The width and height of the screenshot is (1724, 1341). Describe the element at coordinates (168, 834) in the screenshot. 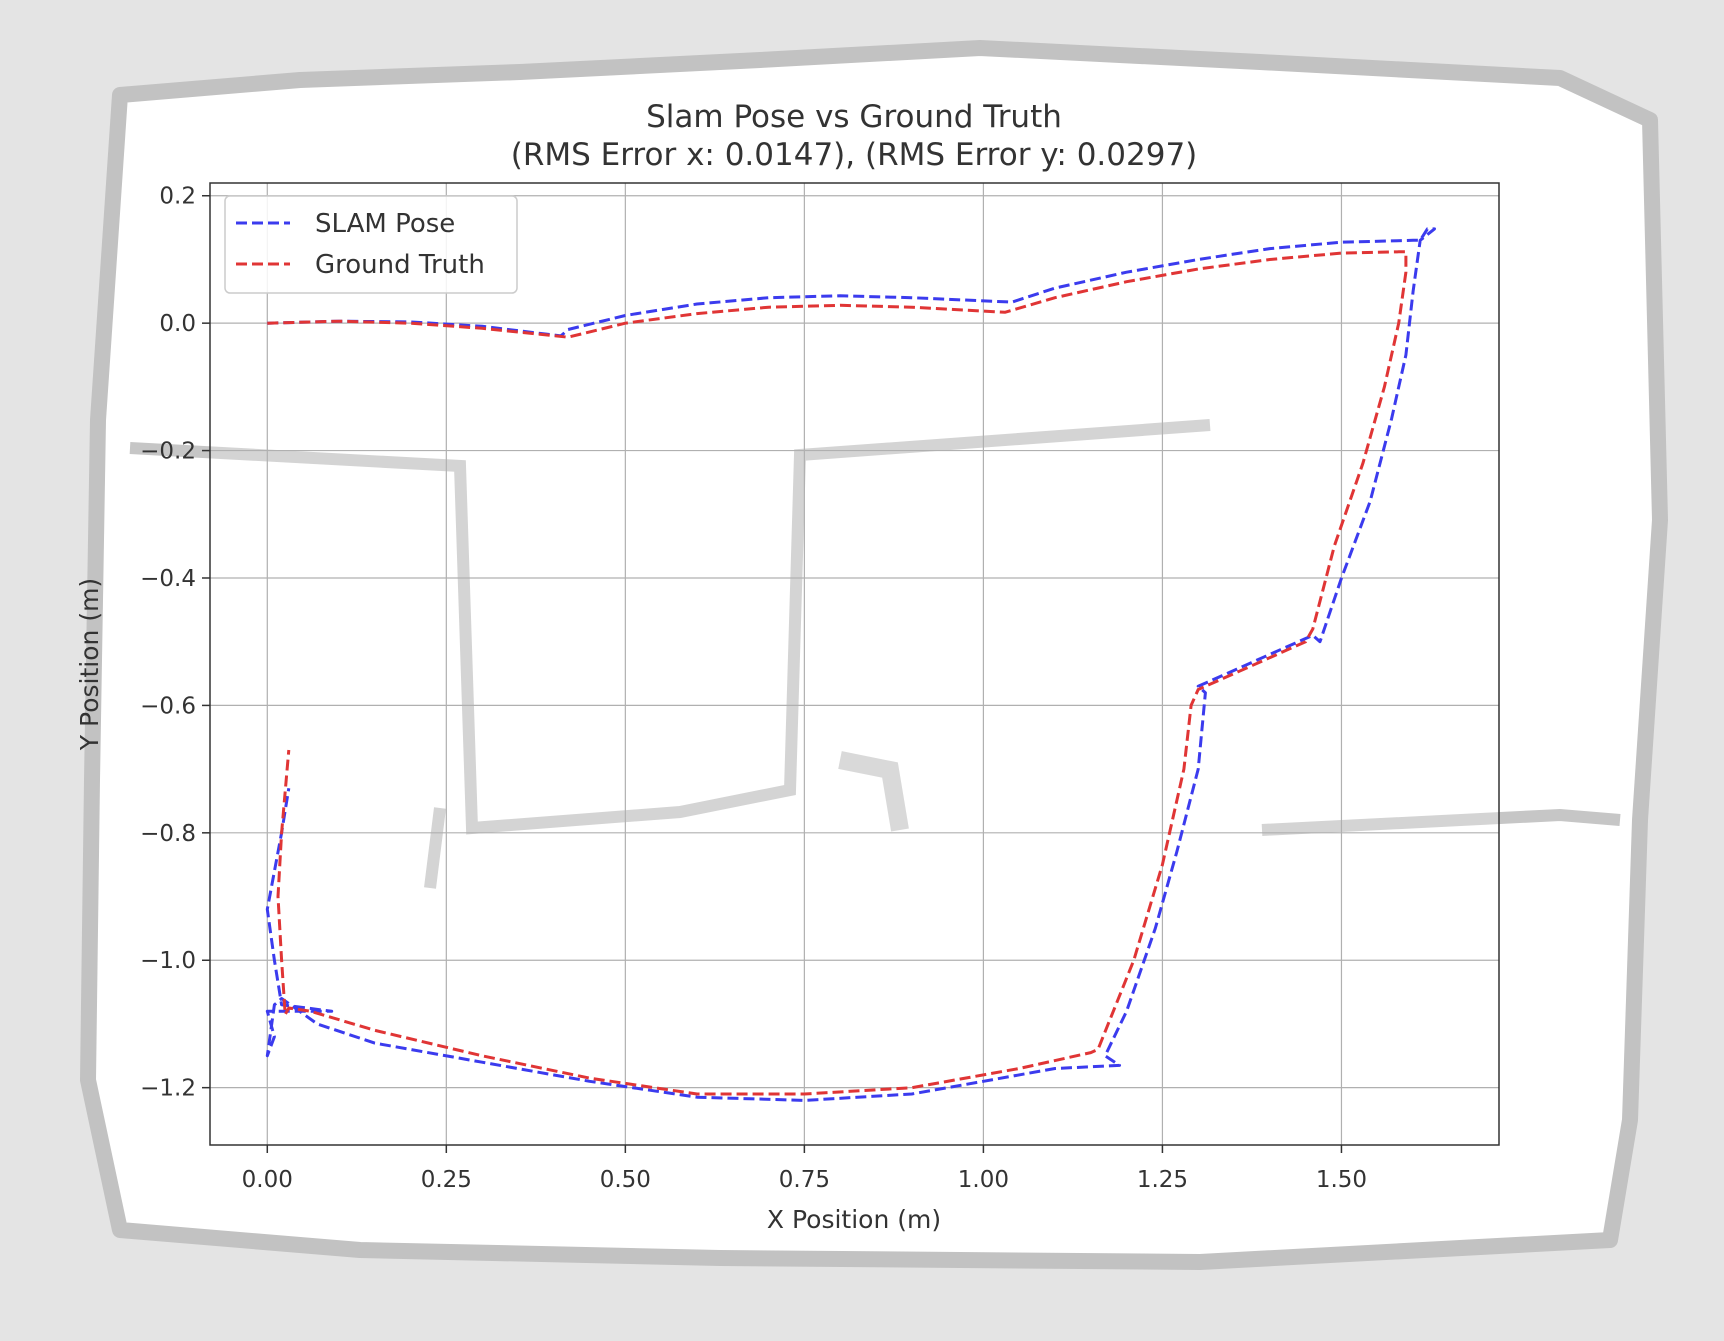

I see `y-tick-label: −0.8` at that location.